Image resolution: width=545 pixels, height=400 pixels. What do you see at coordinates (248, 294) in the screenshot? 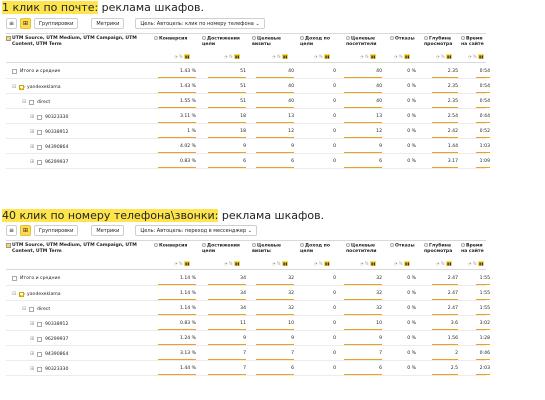
I see `table-row: ⊟ yandexeklama 1.14 % 34 32 0 32 0 % 2.47 1:55` at bounding box center [248, 294].